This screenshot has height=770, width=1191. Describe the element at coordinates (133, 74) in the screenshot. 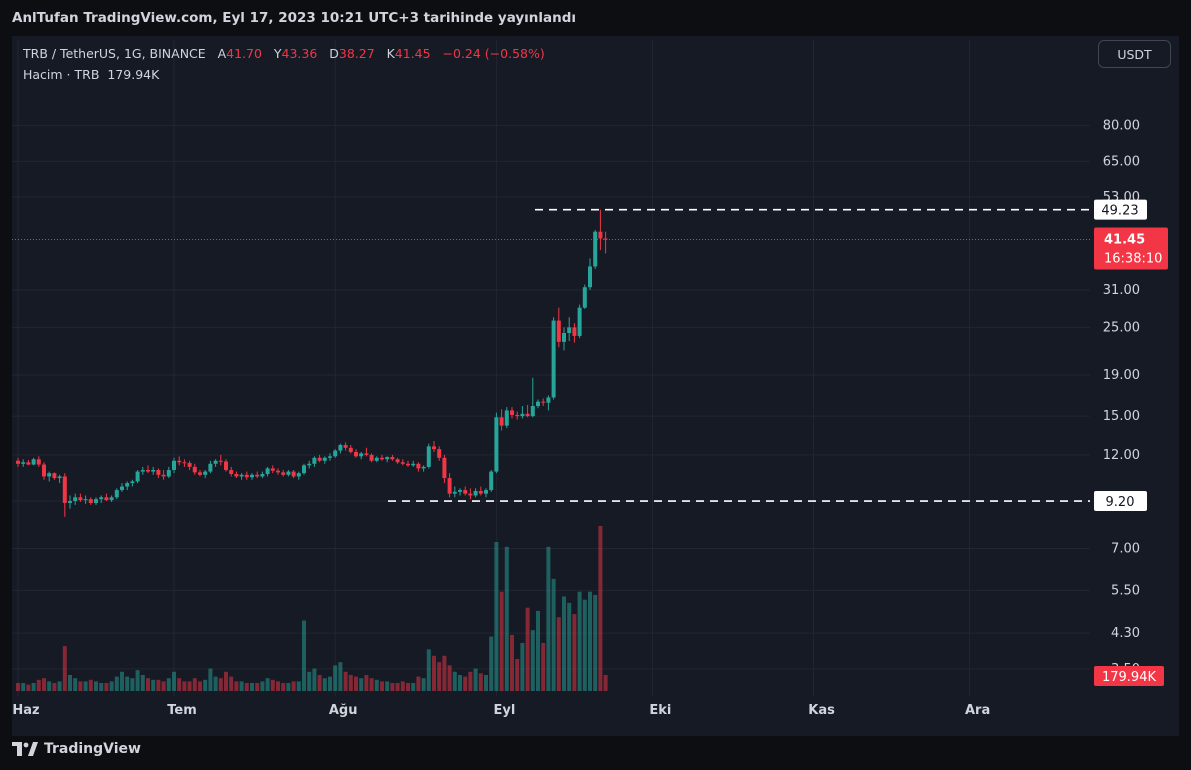

I see `volume-value: 179.94K` at that location.